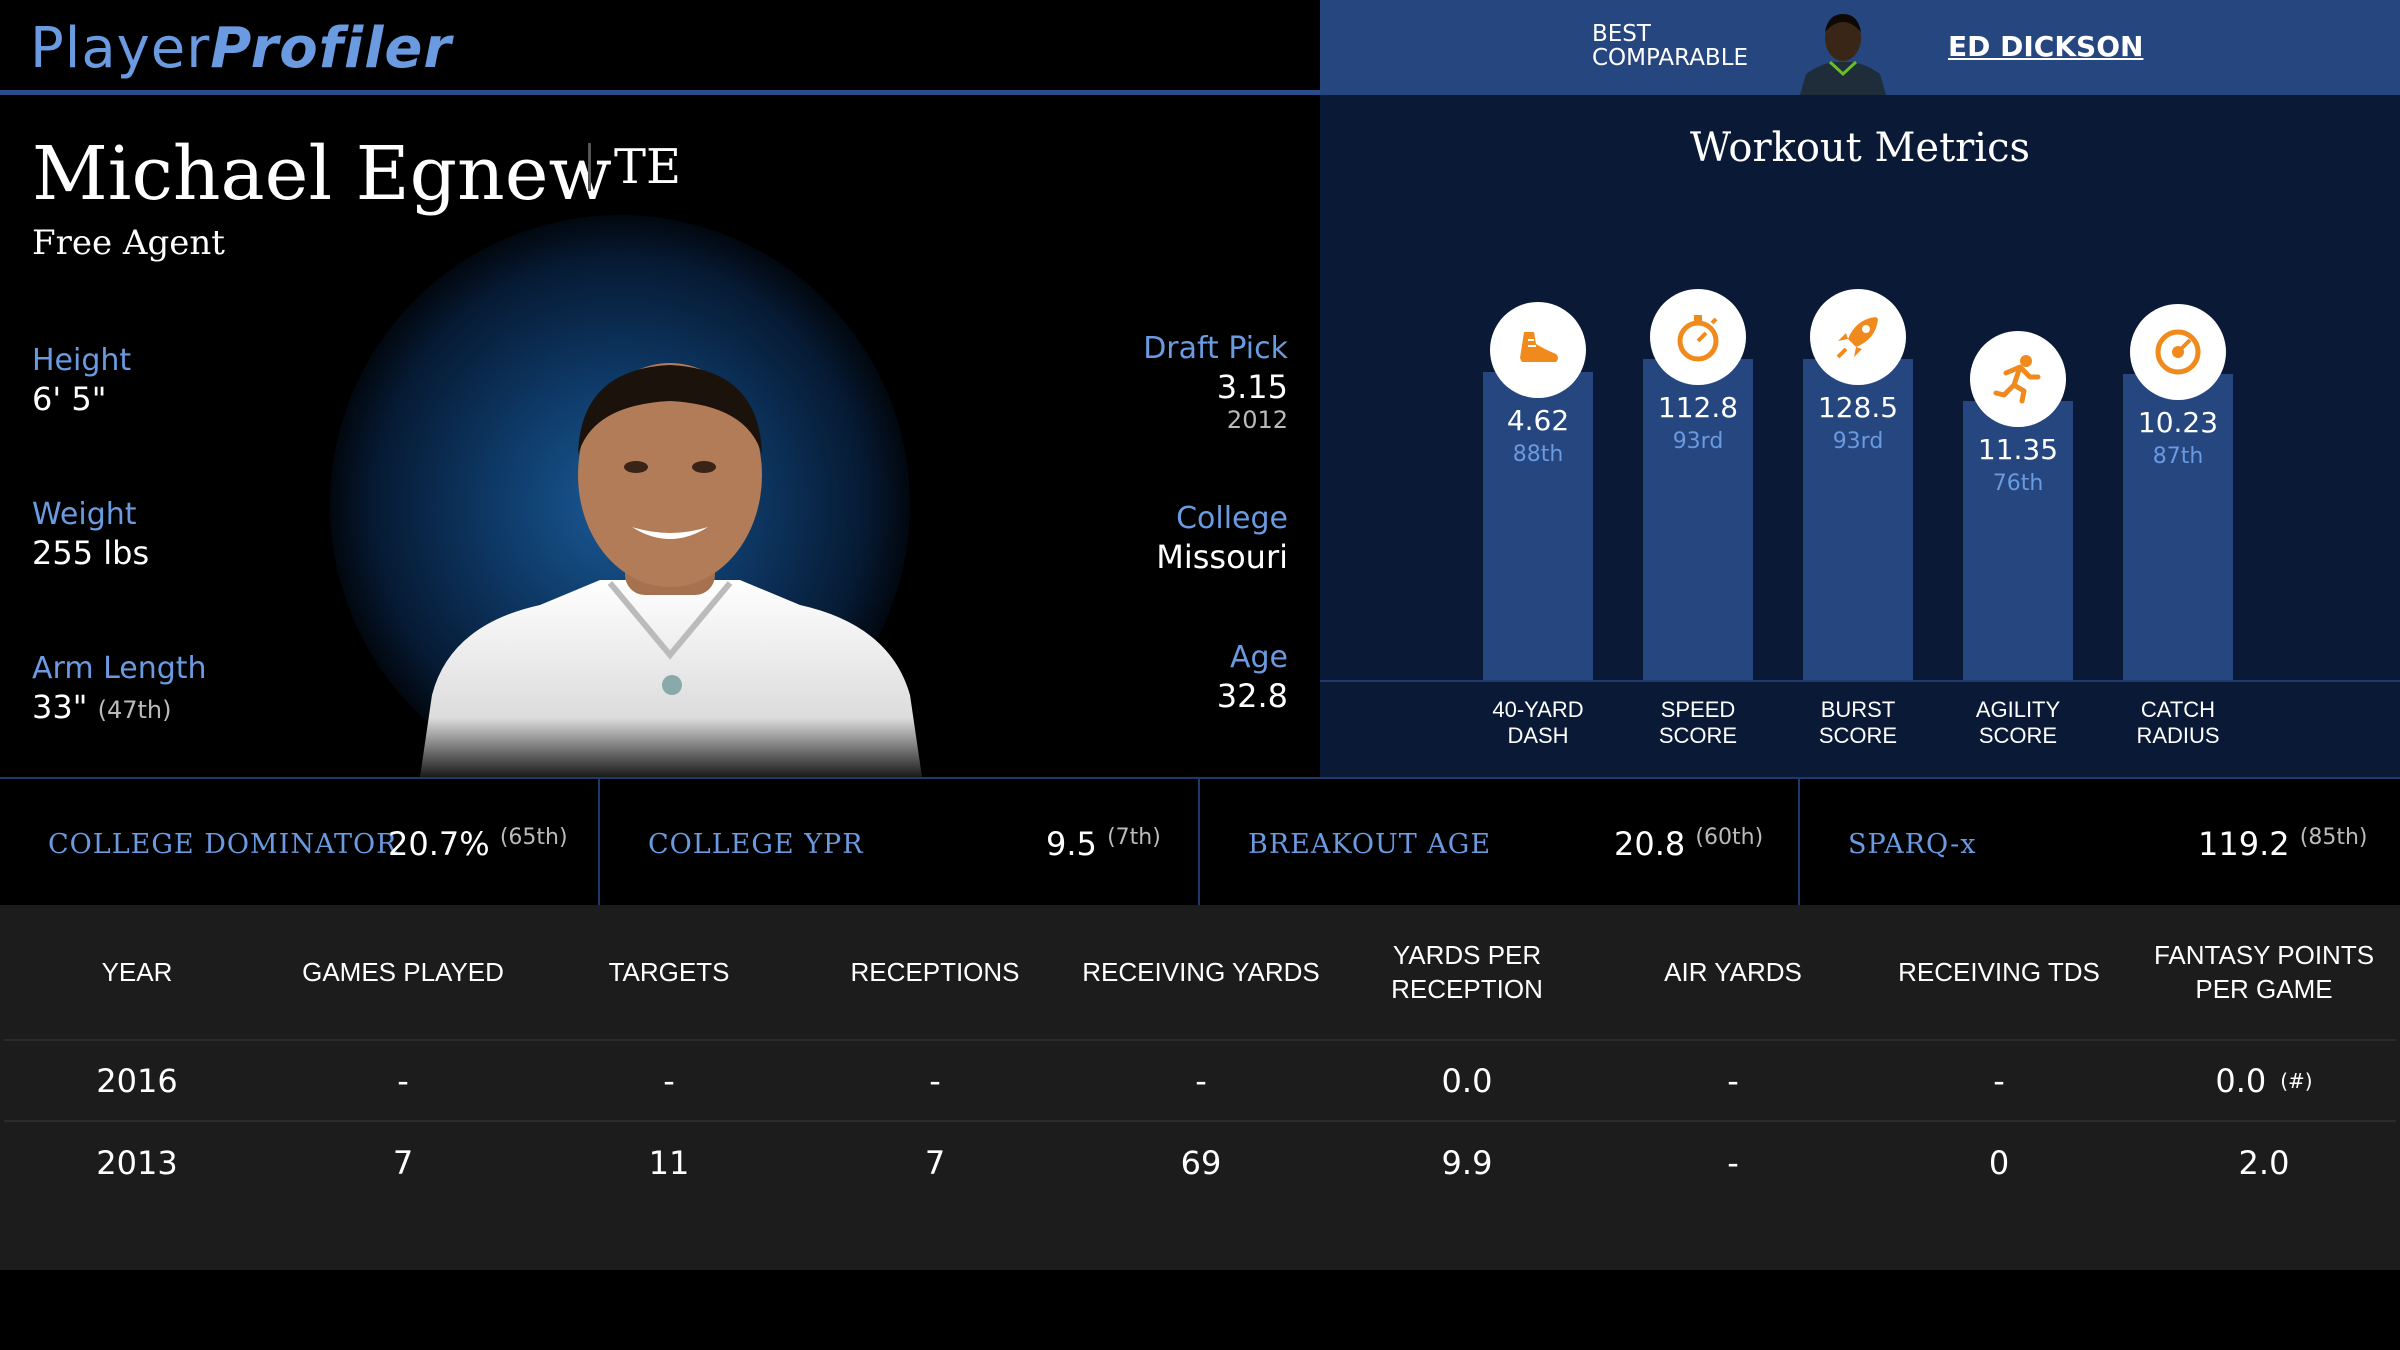 The image size is (2400, 1350). Describe the element at coordinates (1538, 735) in the screenshot. I see `metric-label-line2: DASH` at that location.